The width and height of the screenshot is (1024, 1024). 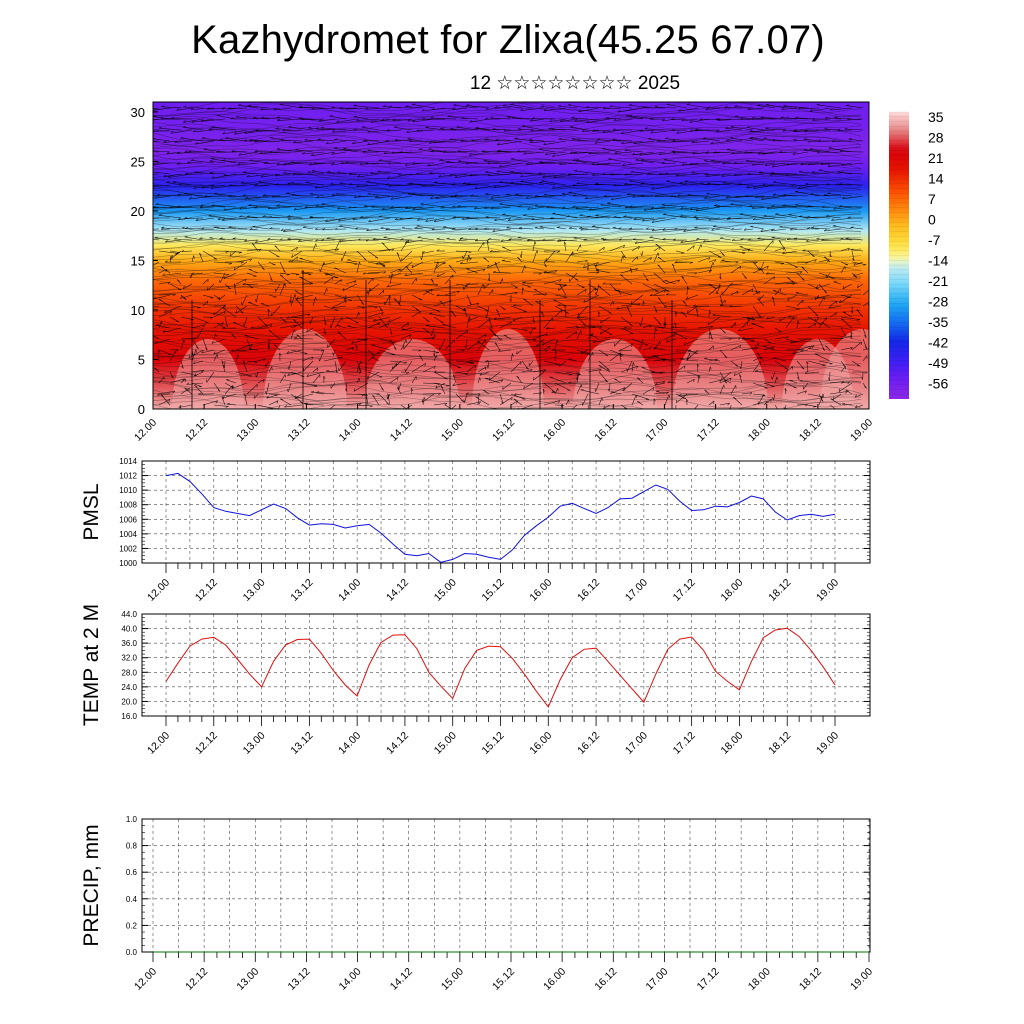 What do you see at coordinates (503, 979) in the screenshot?
I see `x-tick-label: 15.12` at bounding box center [503, 979].